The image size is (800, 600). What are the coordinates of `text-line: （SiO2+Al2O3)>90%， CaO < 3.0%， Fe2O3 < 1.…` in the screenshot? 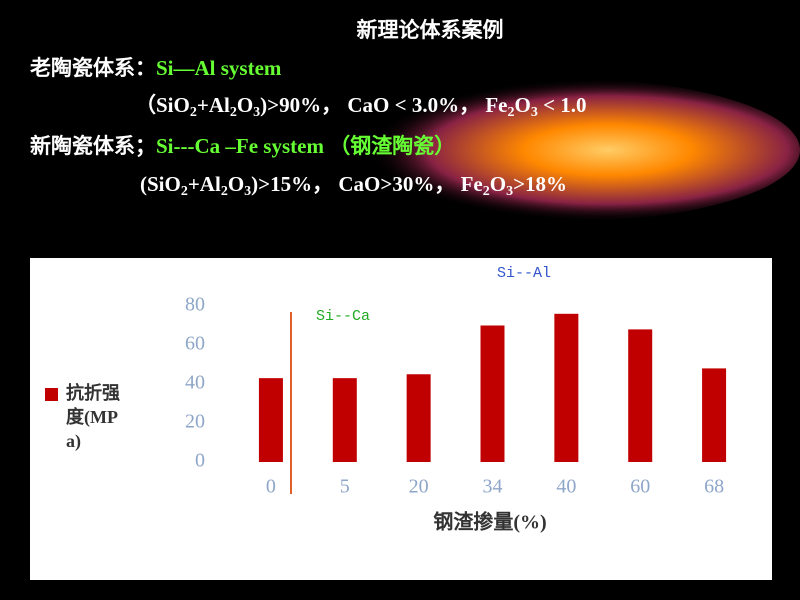 It's located at (361, 106).